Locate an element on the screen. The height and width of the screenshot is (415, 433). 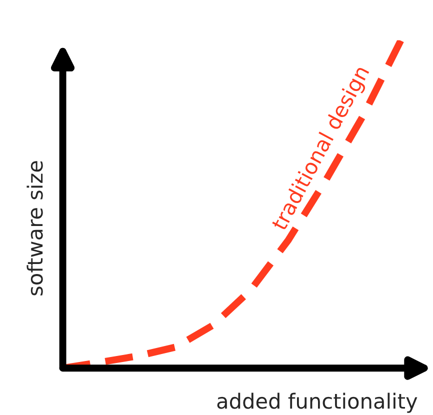
y-axis-title: software size is located at coordinates (34, 228).